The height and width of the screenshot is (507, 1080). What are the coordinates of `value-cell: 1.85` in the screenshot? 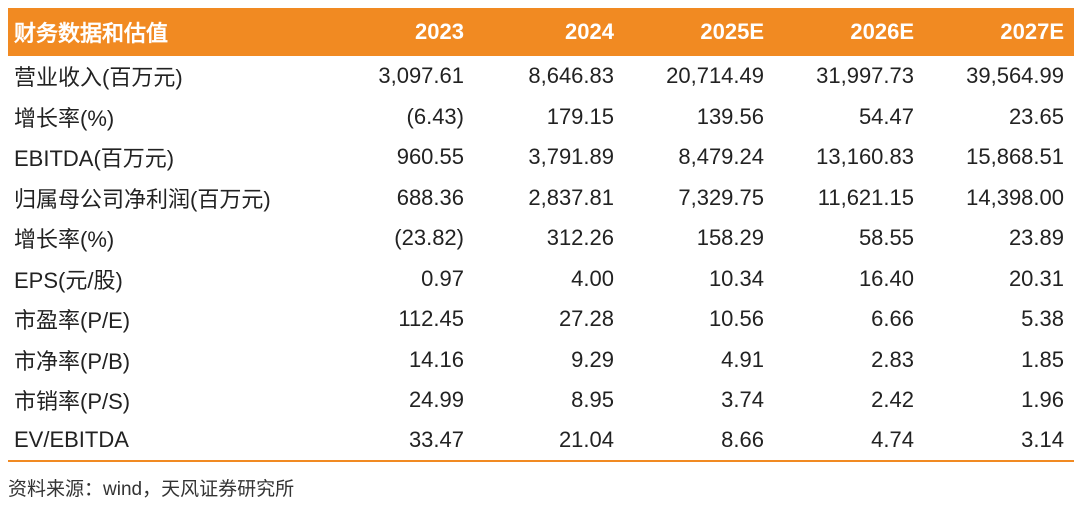 It's located at (1042, 359).